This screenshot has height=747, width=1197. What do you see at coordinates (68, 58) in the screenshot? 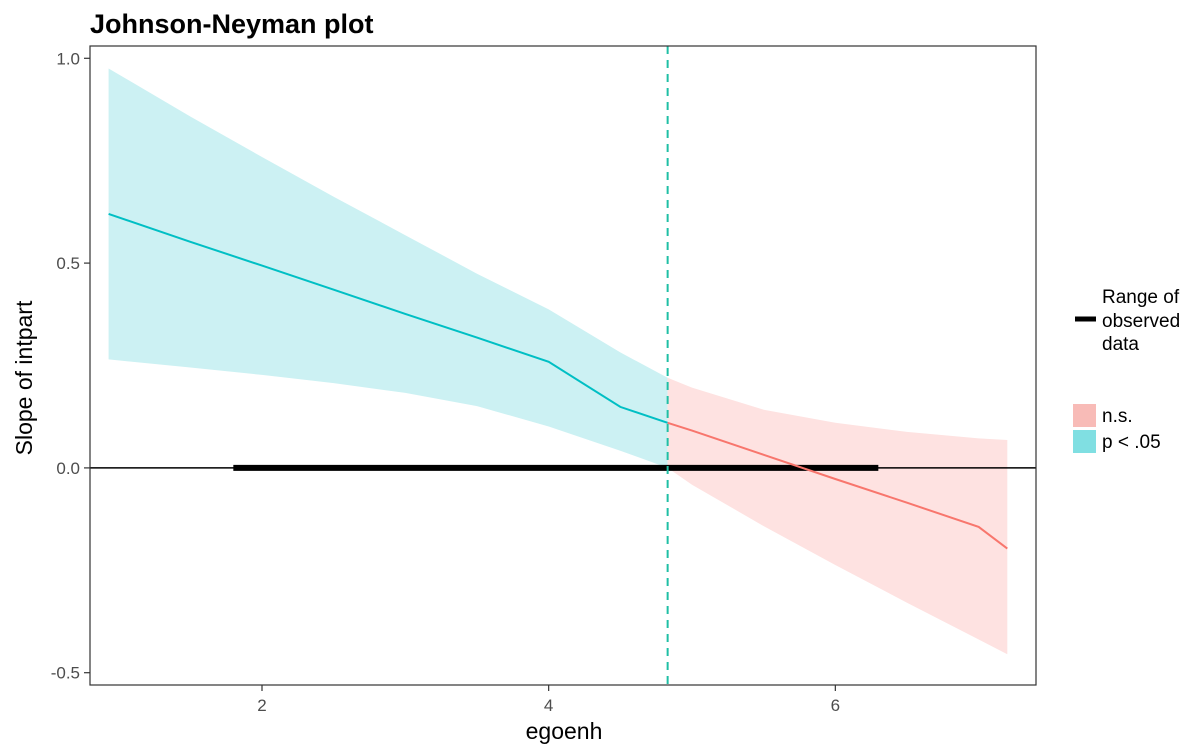
I see `y-tick-label-3: 1.0` at bounding box center [68, 58].